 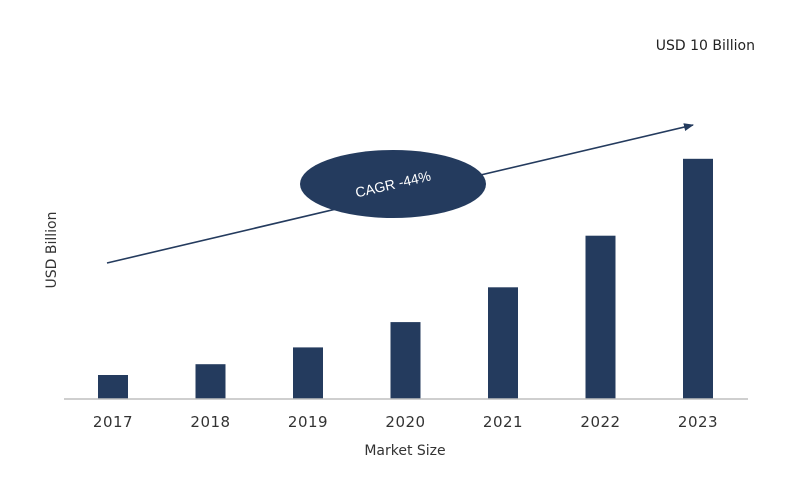 I want to click on x-tick-2020: 2020, so click(x=405, y=422).